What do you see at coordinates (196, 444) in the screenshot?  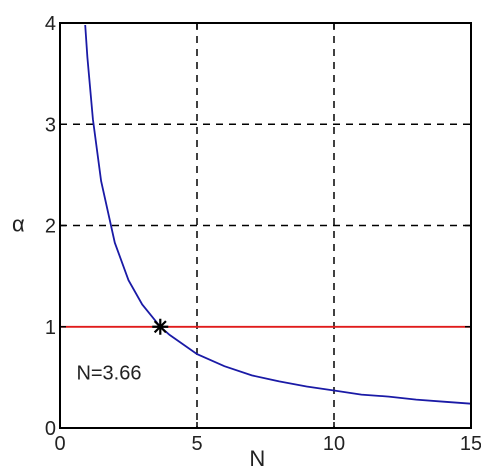 I see `x-tick-label: 5` at bounding box center [196, 444].